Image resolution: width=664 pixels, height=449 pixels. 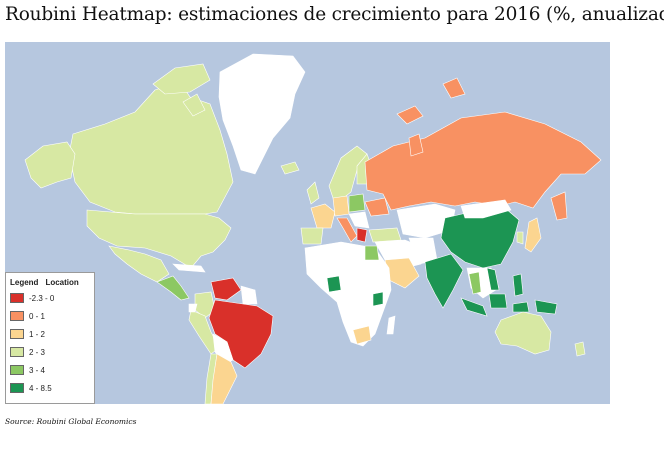 What do you see at coordinates (27, 316) in the screenshot?
I see `legend-item: 0 - 1` at bounding box center [27, 316].